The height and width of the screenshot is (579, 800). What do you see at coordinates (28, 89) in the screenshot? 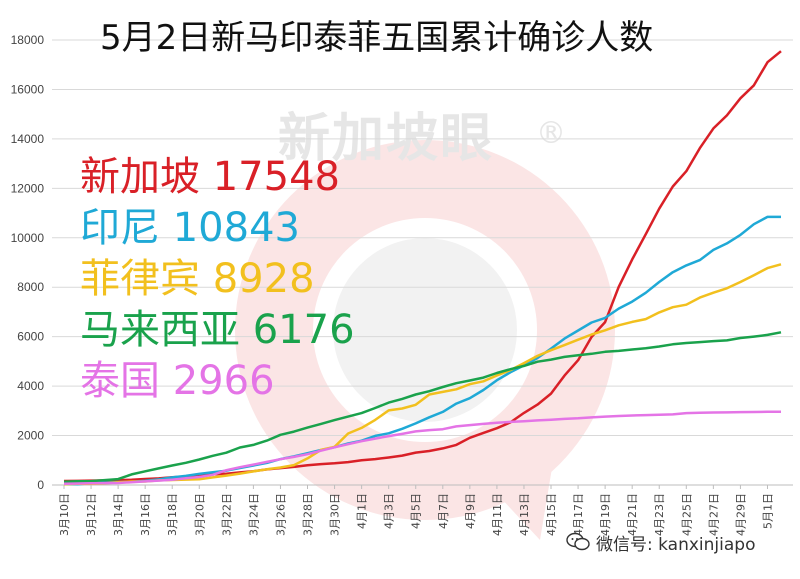
I see `y-tick-label: 16000` at bounding box center [28, 89].